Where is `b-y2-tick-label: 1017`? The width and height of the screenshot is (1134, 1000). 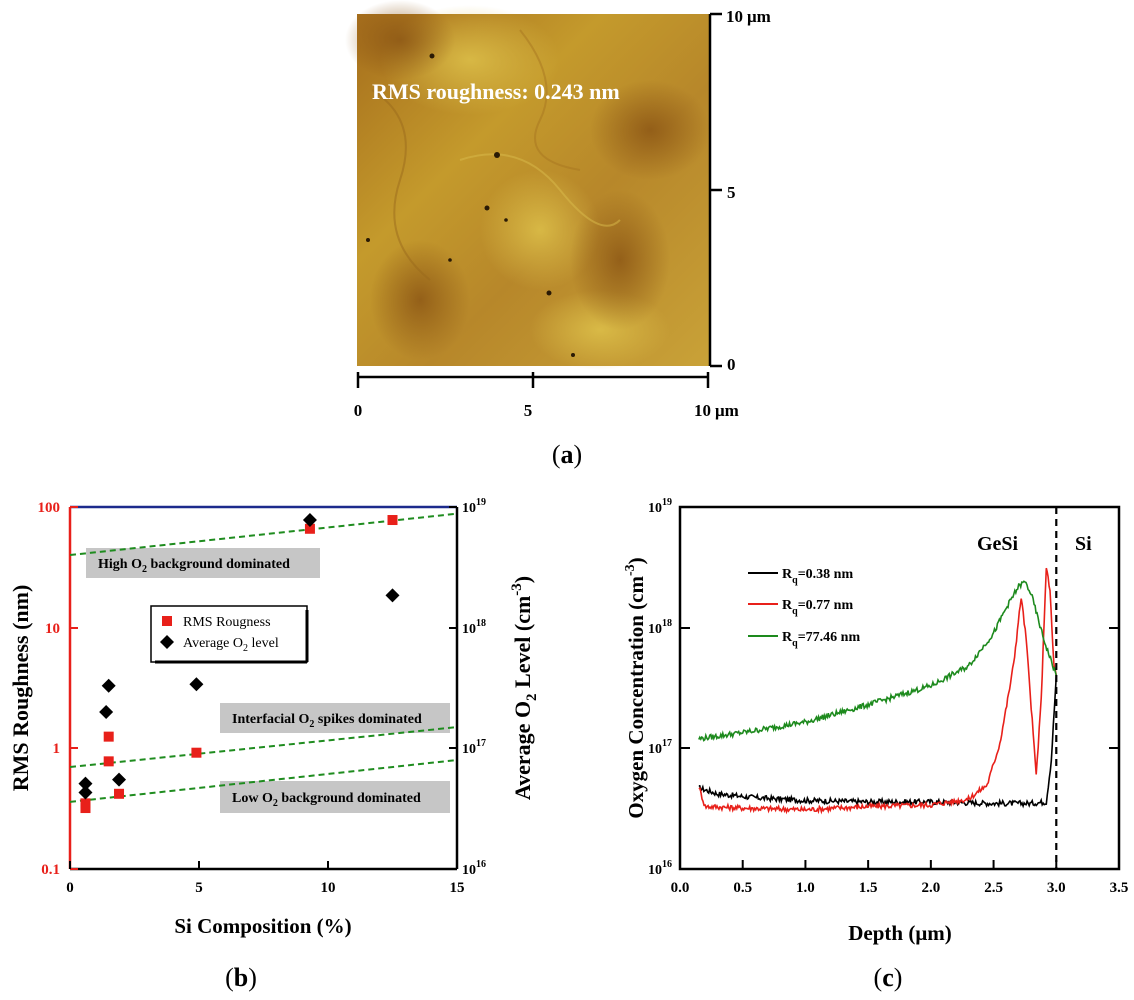 b-y2-tick-label: 1017 is located at coordinates (474, 747).